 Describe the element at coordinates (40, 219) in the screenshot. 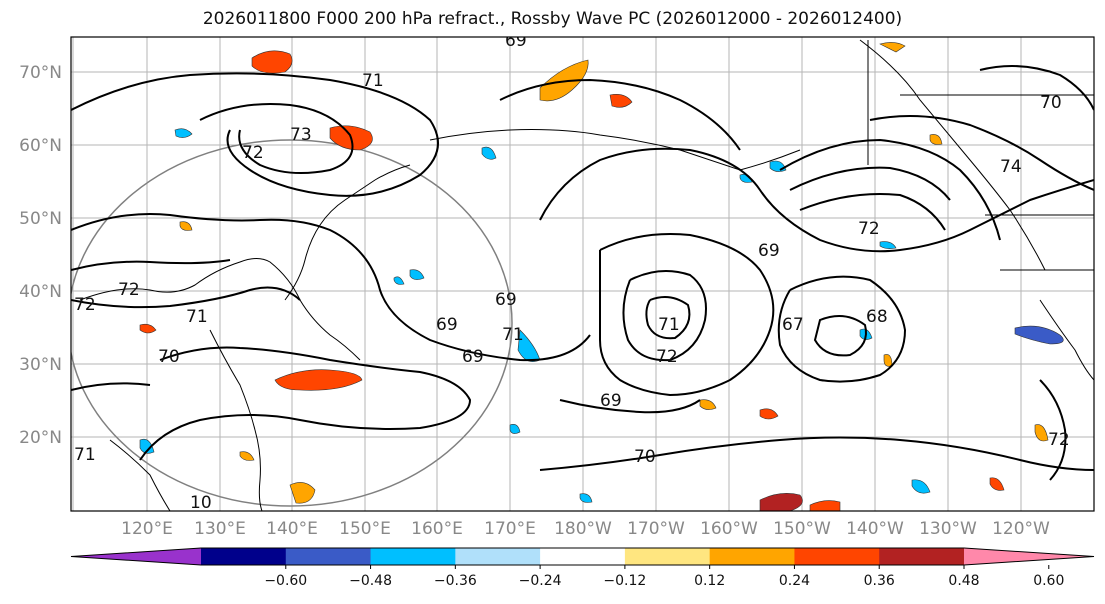

I see `lat-label: 50°N` at that location.